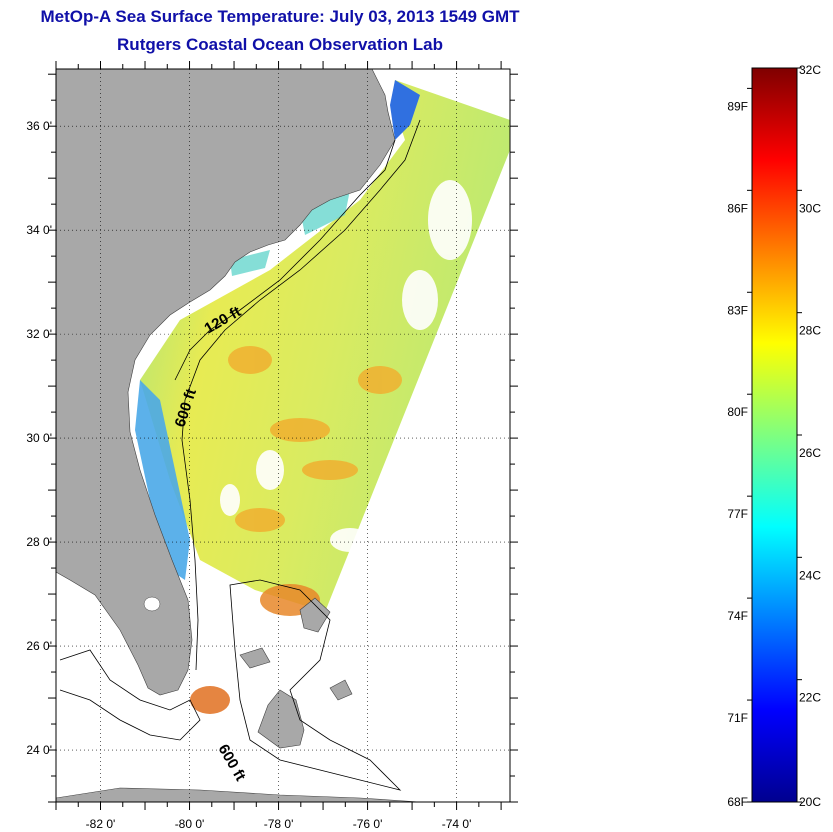  I want to click on lat-label: 32 0', so click(39, 334).